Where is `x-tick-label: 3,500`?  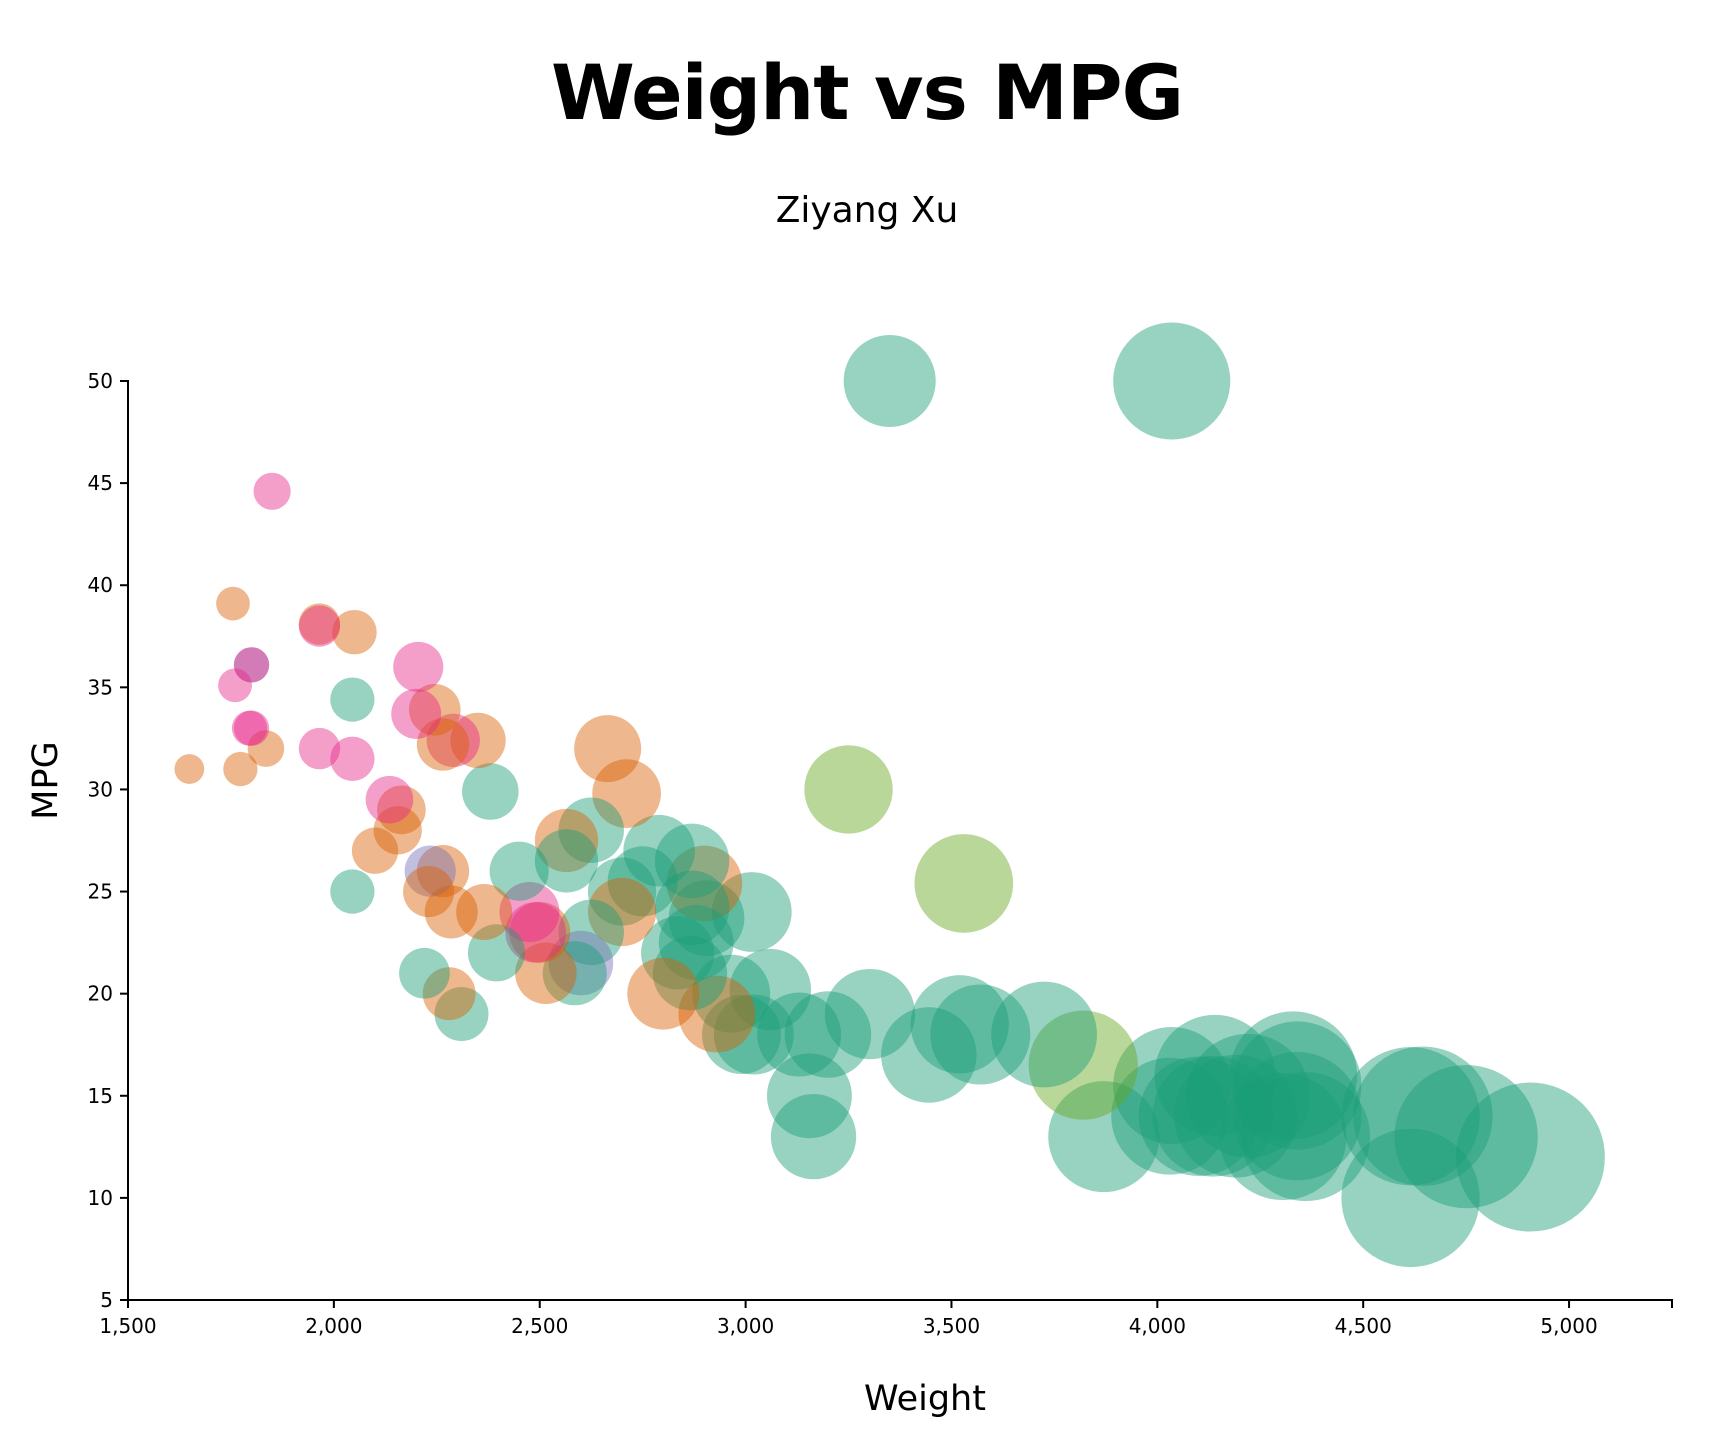
x-tick-label: 3,500 is located at coordinates (951, 1326).